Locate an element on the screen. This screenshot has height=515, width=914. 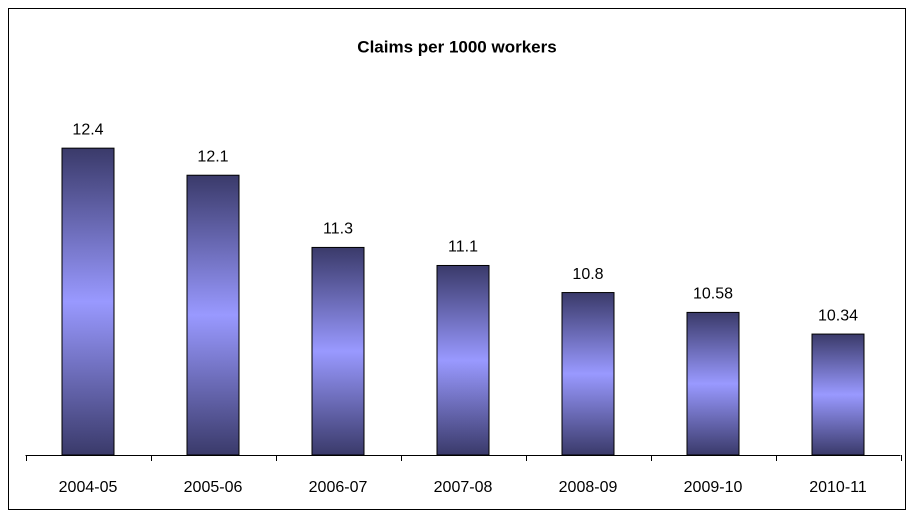
data-label: 11.1 is located at coordinates (463, 247).